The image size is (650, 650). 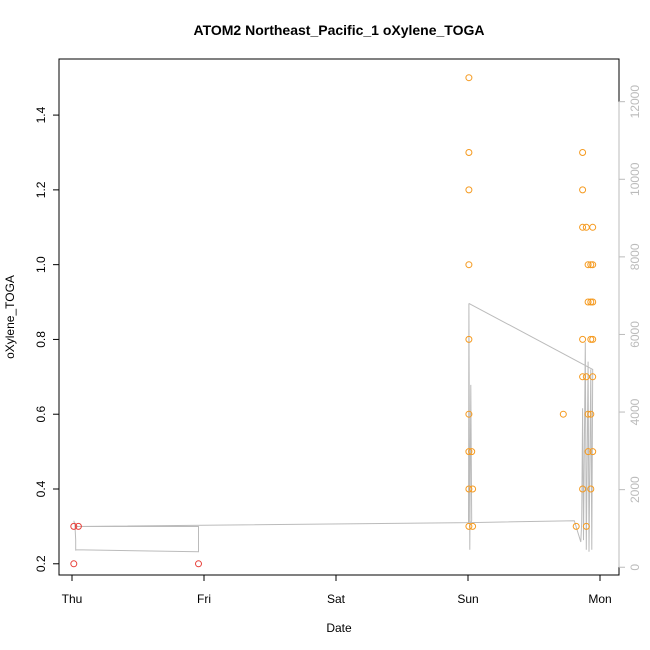 What do you see at coordinates (467, 599) in the screenshot?
I see `x-tick-label: Sun` at bounding box center [467, 599].